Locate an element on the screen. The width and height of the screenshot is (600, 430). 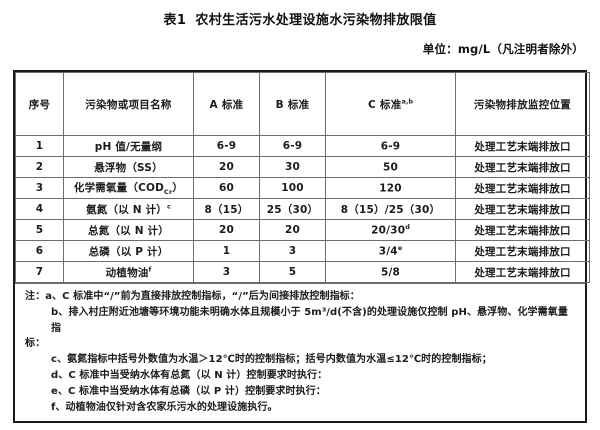
cell-no: 1 is located at coordinates (39, 146).